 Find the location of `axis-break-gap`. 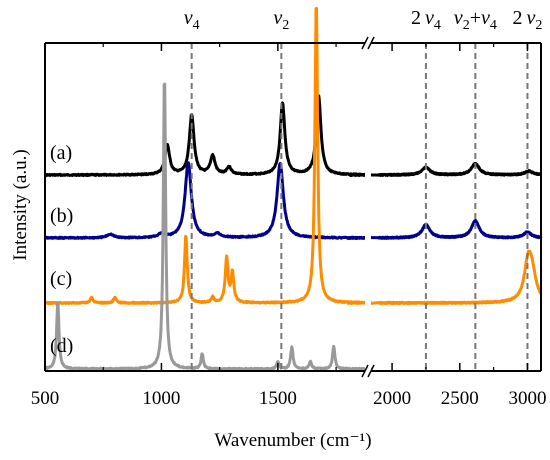

axis-break-gap is located at coordinates (368, 207).